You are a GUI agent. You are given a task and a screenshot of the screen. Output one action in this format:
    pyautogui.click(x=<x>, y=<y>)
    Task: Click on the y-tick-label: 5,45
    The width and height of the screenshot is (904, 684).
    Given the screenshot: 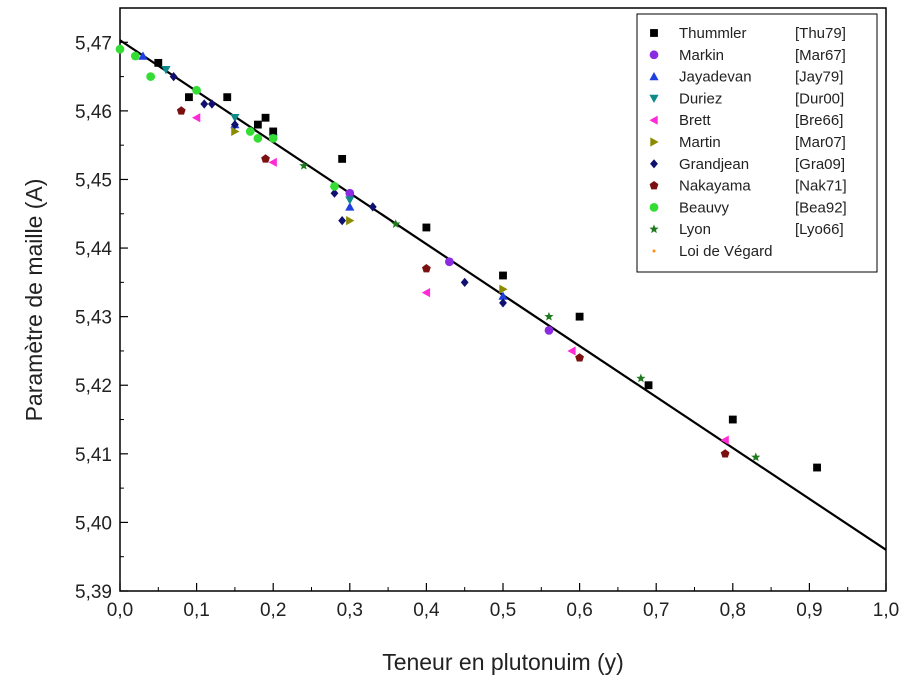 What is the action you would take?
    pyautogui.click(x=93, y=180)
    